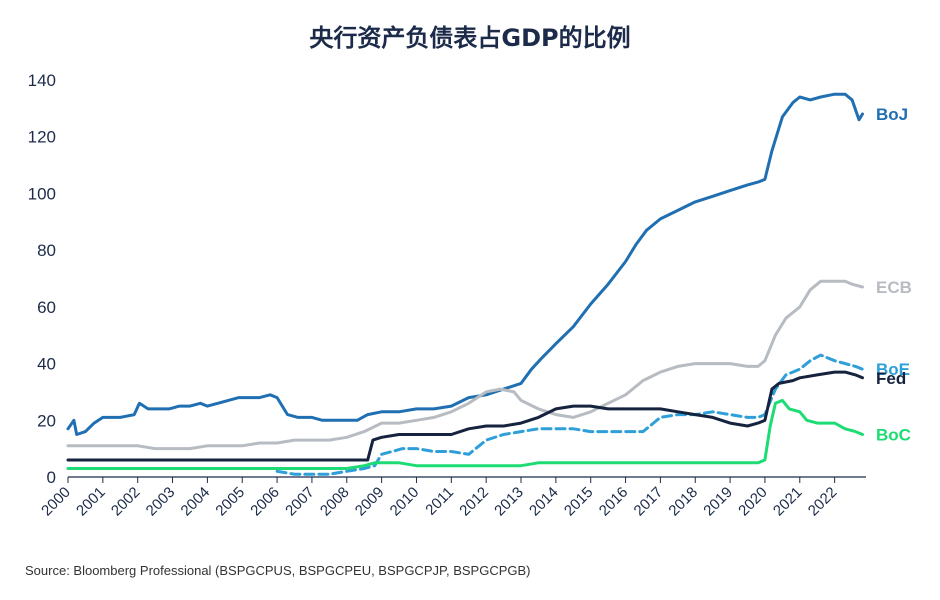  Describe the element at coordinates (196, 502) in the screenshot. I see `x-tick-label: 2004` at that location.